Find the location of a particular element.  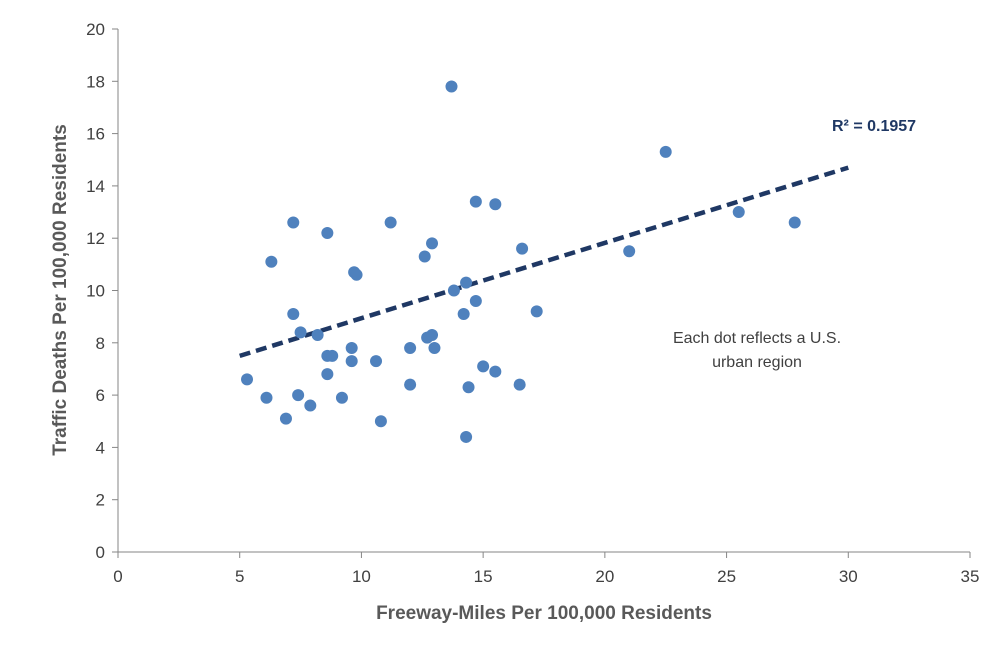

r2-label: R² = 0.1957 is located at coordinates (874, 126).